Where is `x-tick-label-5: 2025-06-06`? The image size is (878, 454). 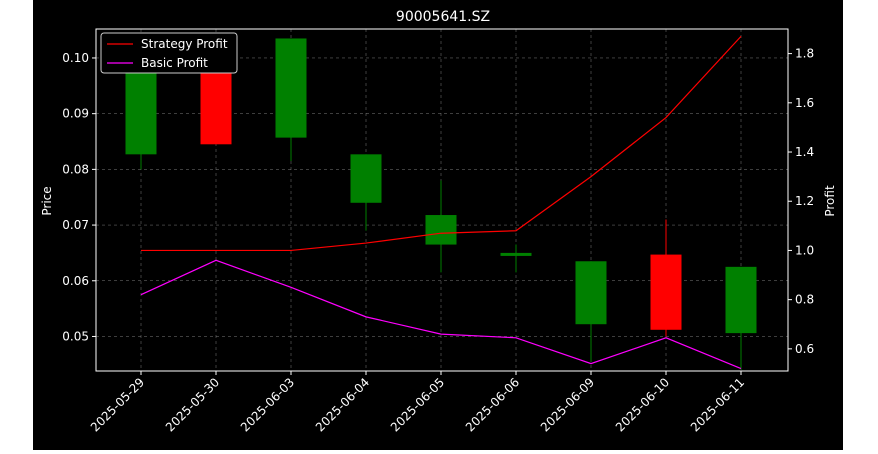
x-tick-label-5: 2025-06-06 is located at coordinates (492, 404).